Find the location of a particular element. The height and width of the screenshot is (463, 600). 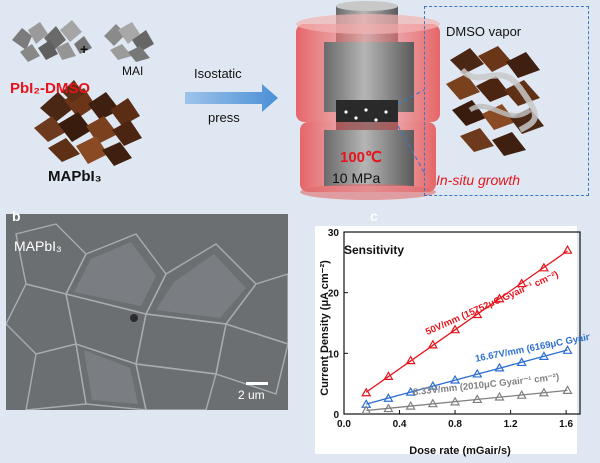

sem-sample-label: MAPbI₃ is located at coordinates (38, 246).